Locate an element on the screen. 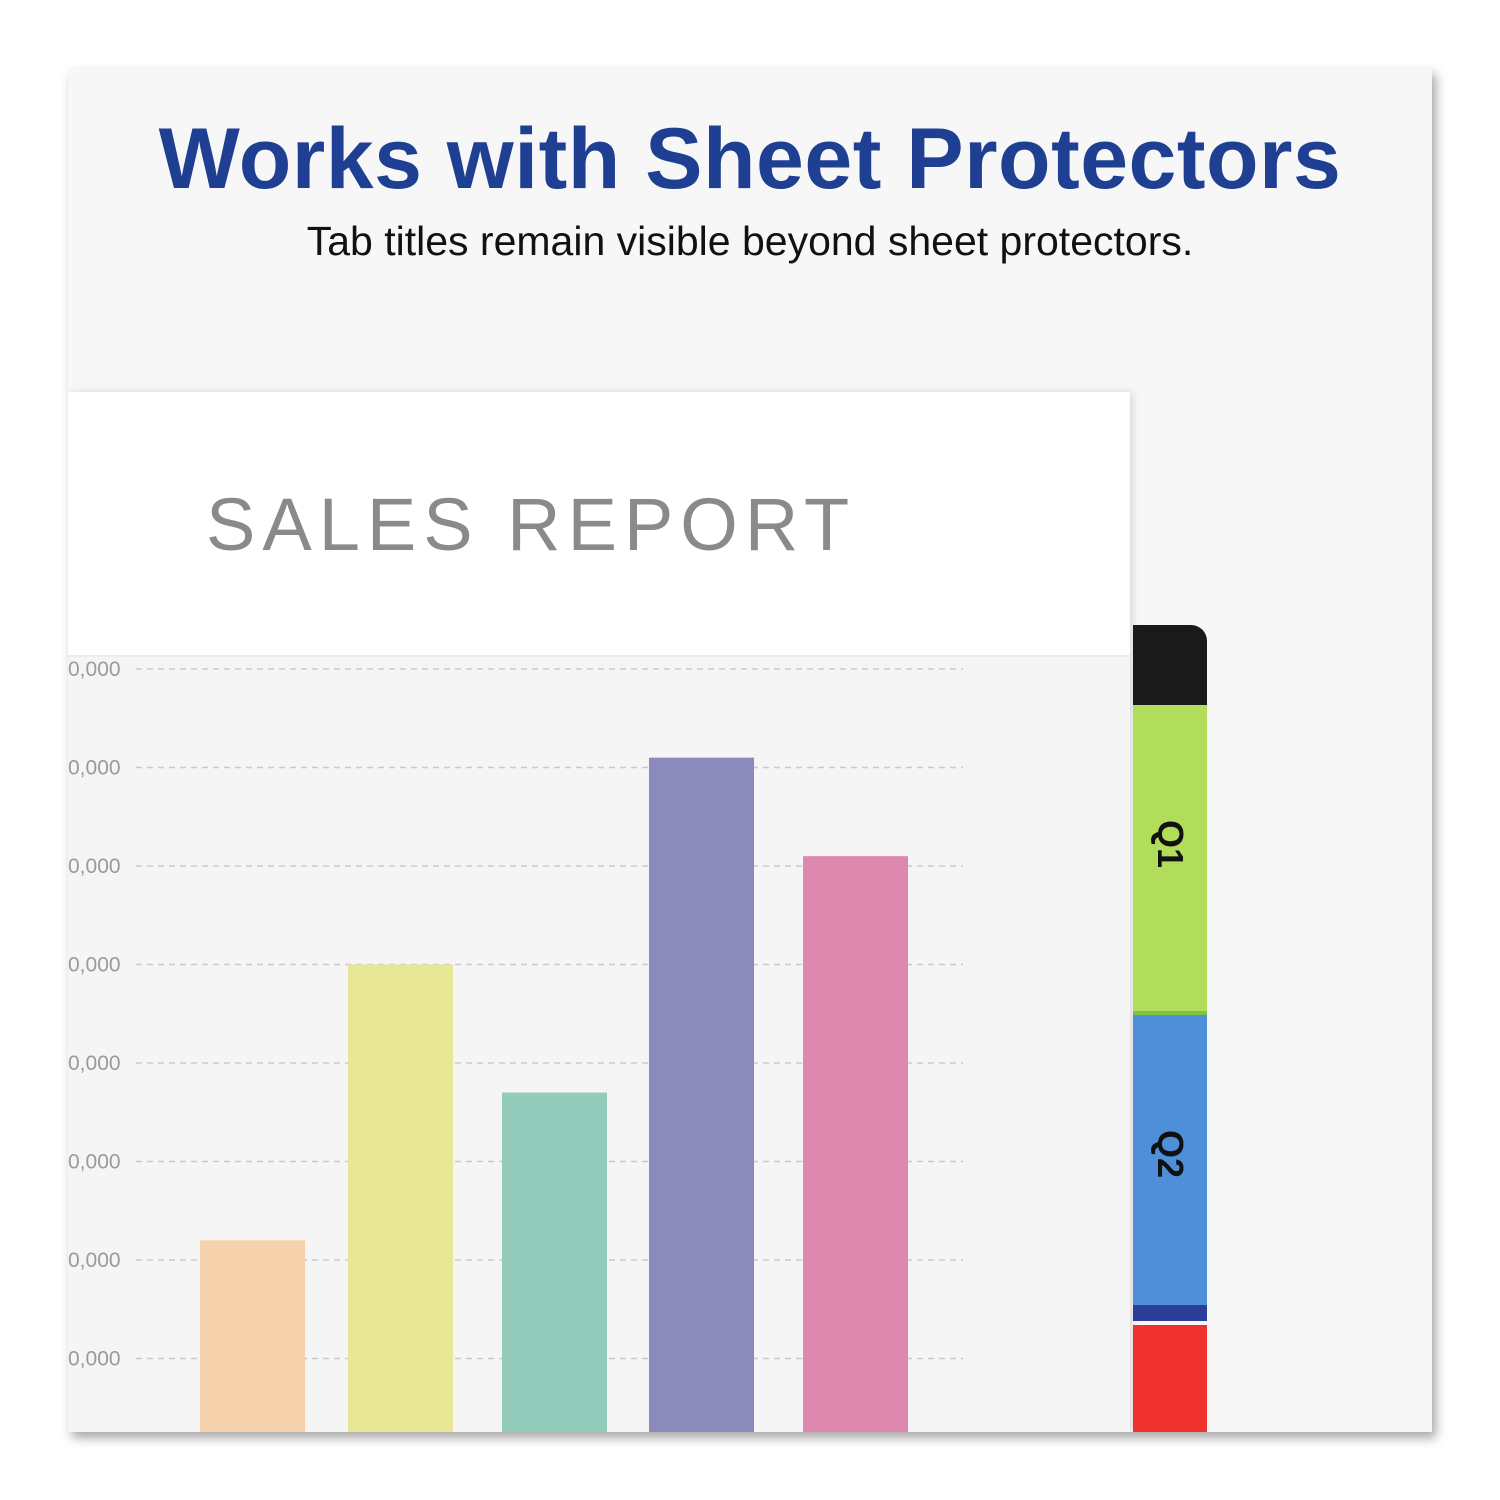 This screenshot has width=1500, height=1500. tab-q2-label: Q2 is located at coordinates (1170, 1154).